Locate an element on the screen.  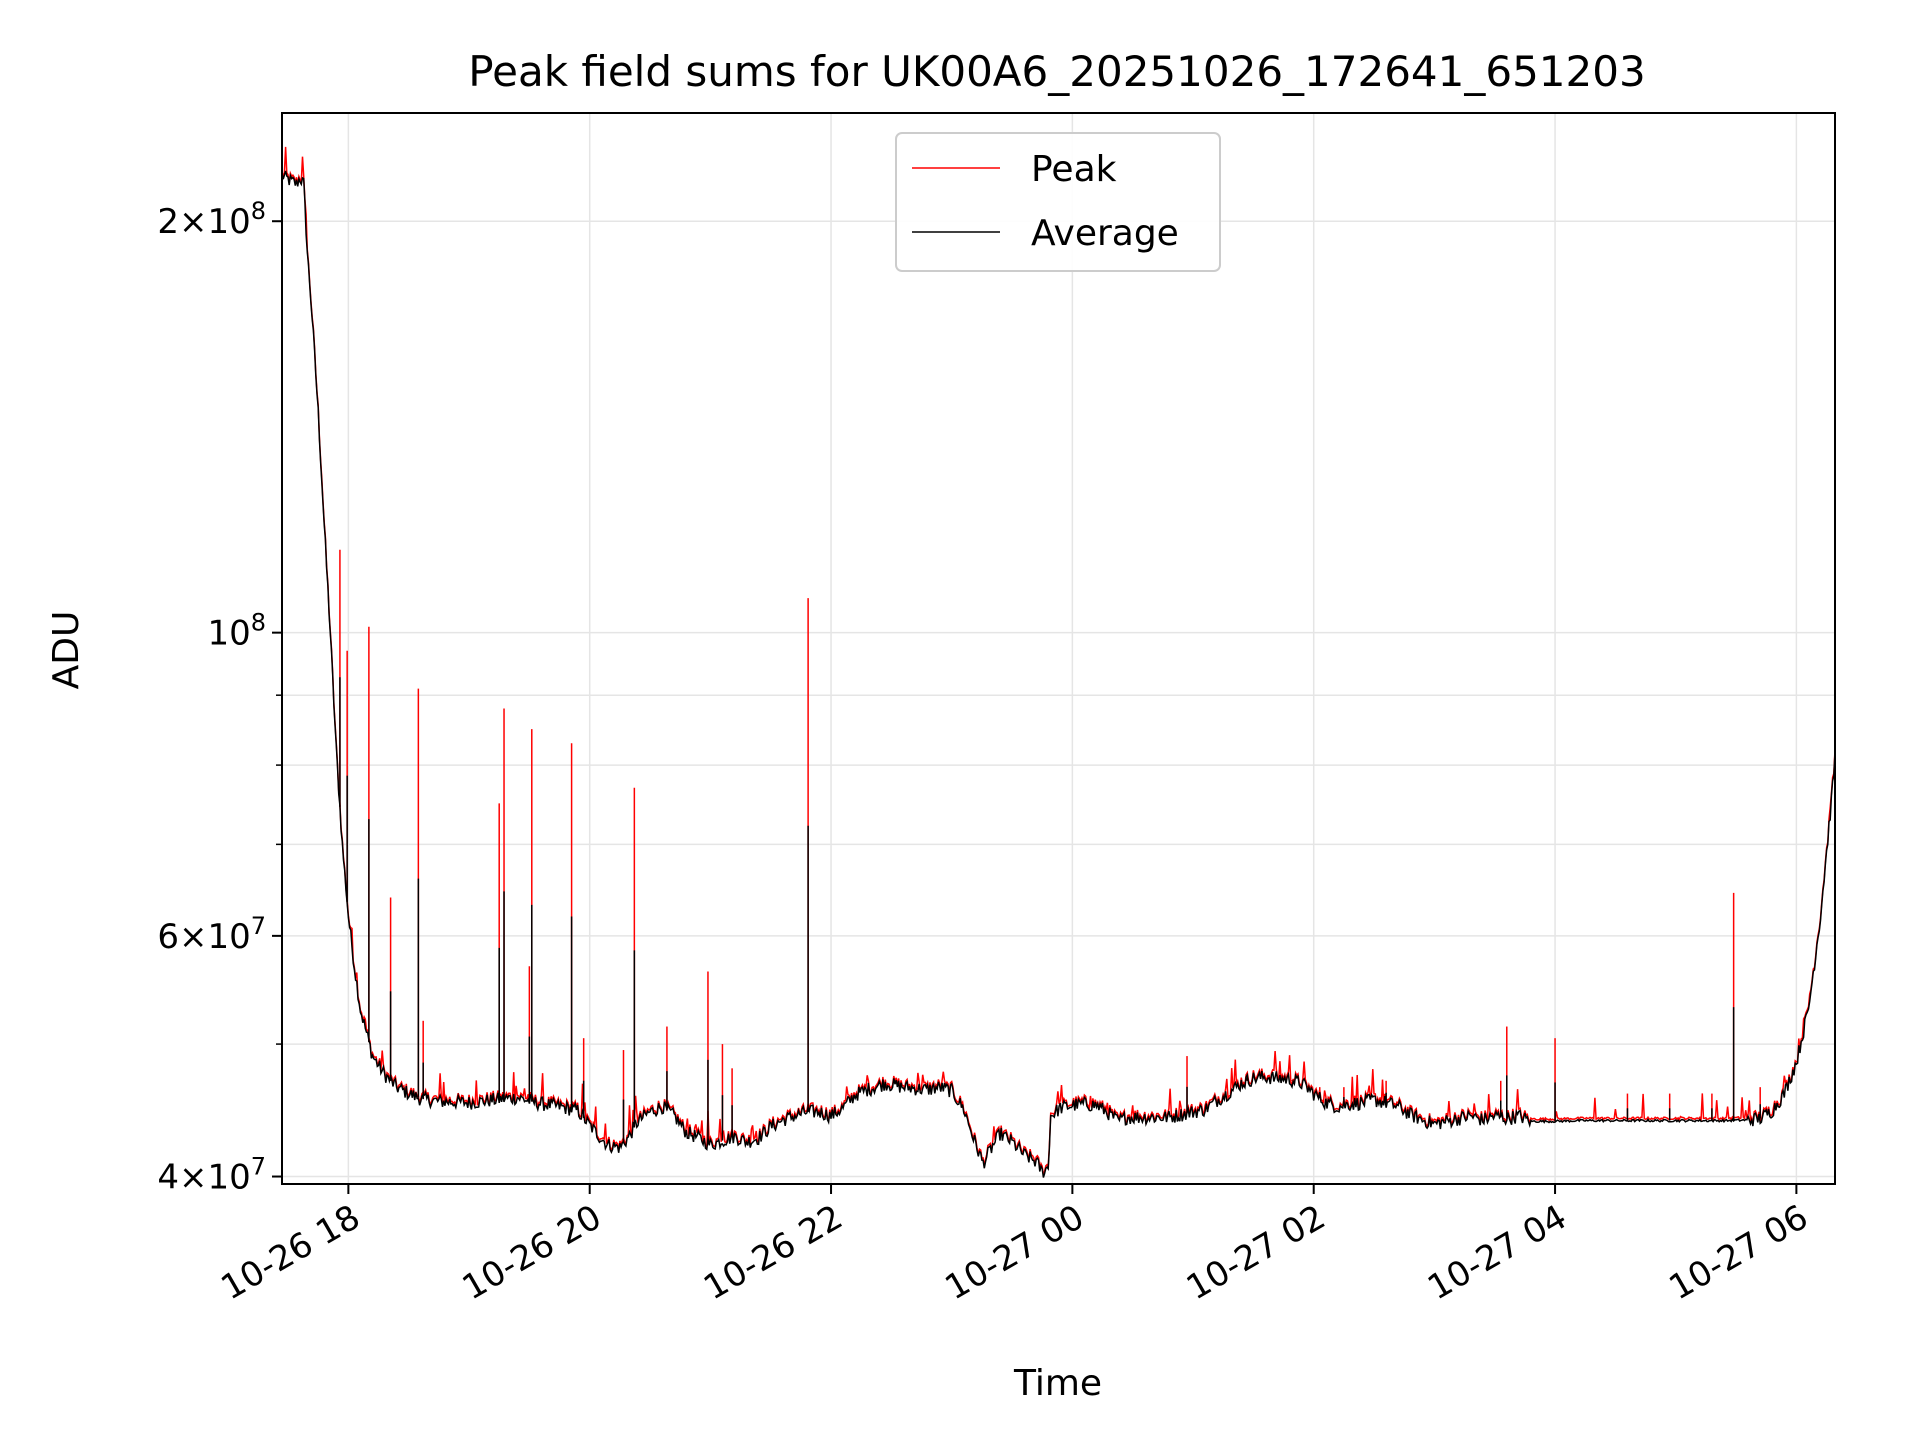
x-axis-label: Time is located at coordinates (1057, 1383).